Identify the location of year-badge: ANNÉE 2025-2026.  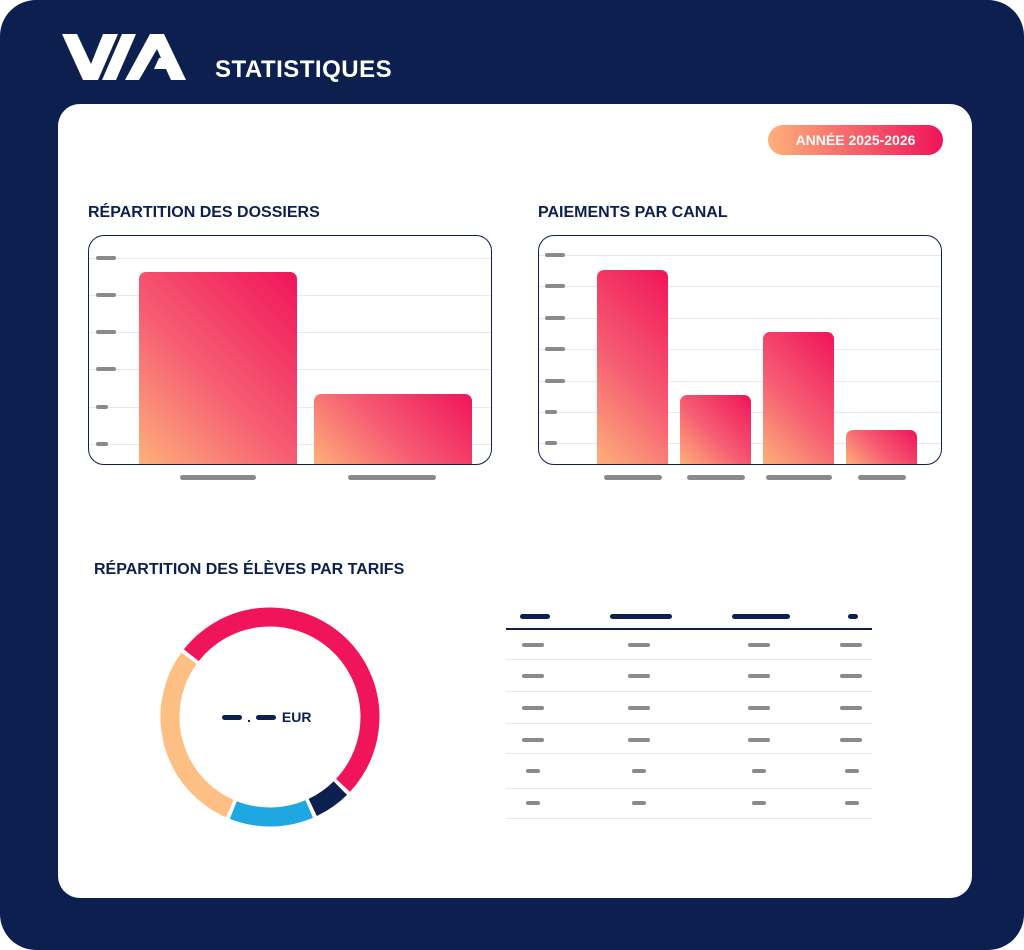
(855, 140).